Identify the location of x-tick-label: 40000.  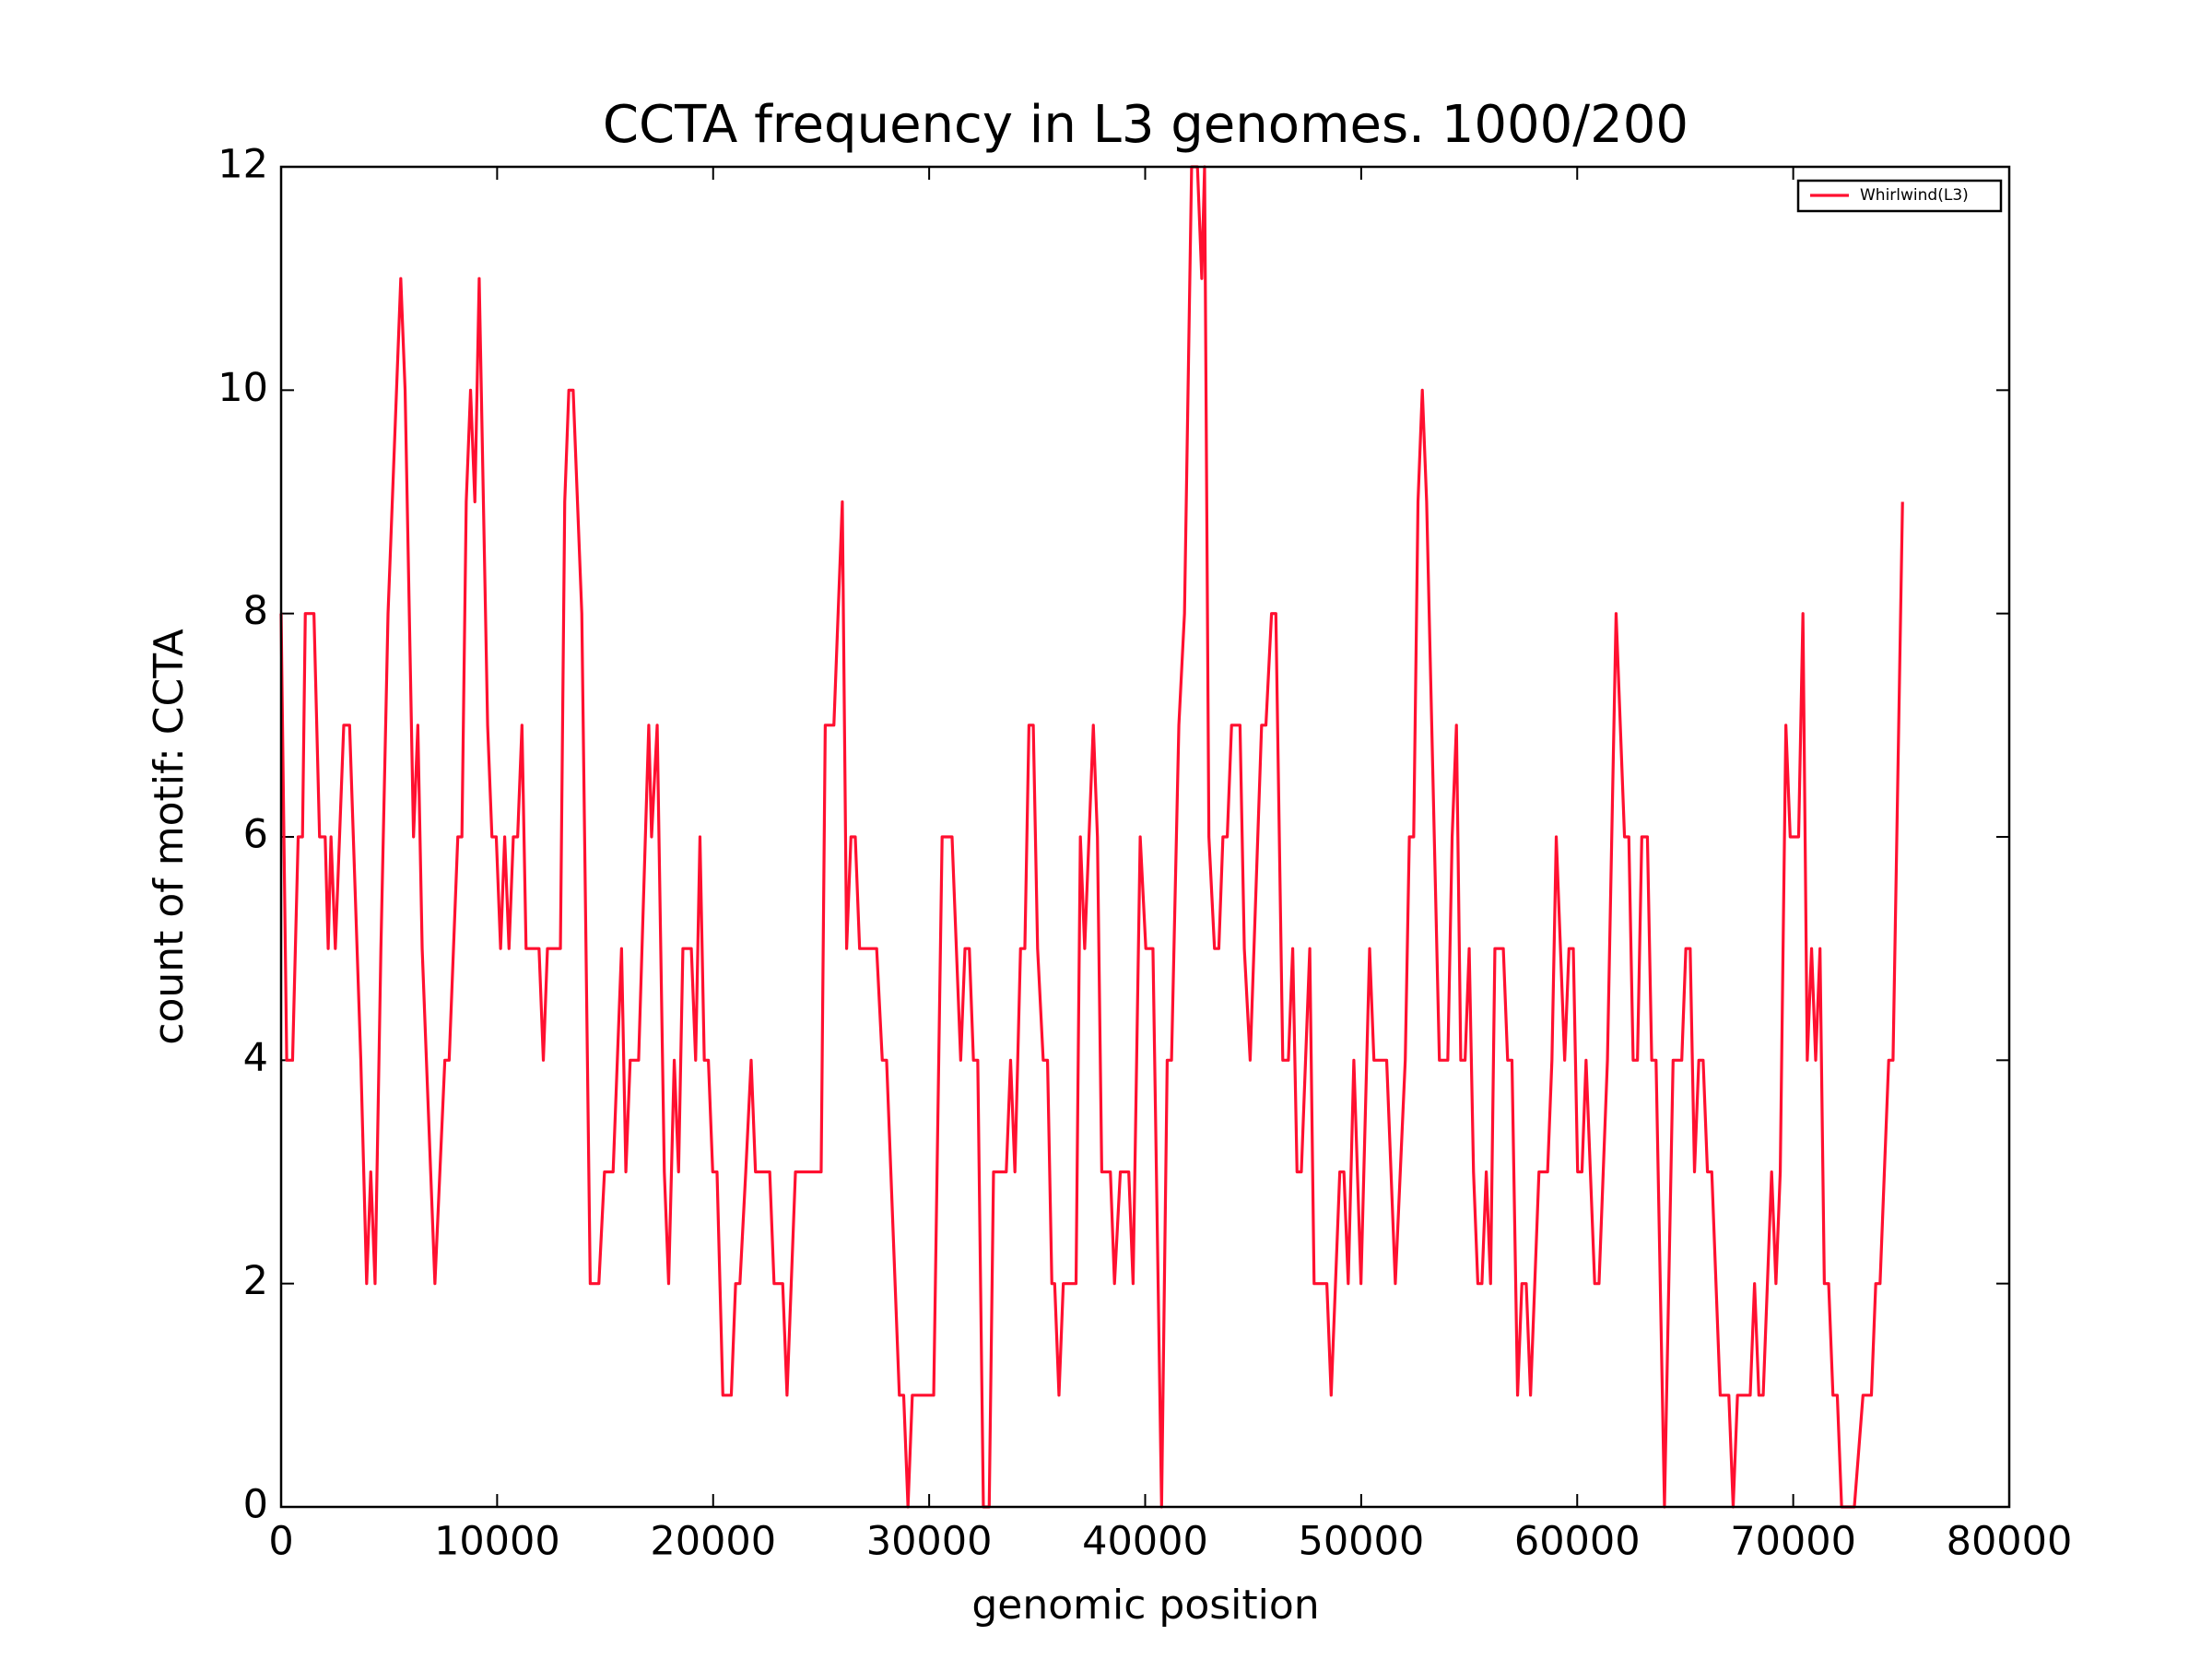
(1145, 1542).